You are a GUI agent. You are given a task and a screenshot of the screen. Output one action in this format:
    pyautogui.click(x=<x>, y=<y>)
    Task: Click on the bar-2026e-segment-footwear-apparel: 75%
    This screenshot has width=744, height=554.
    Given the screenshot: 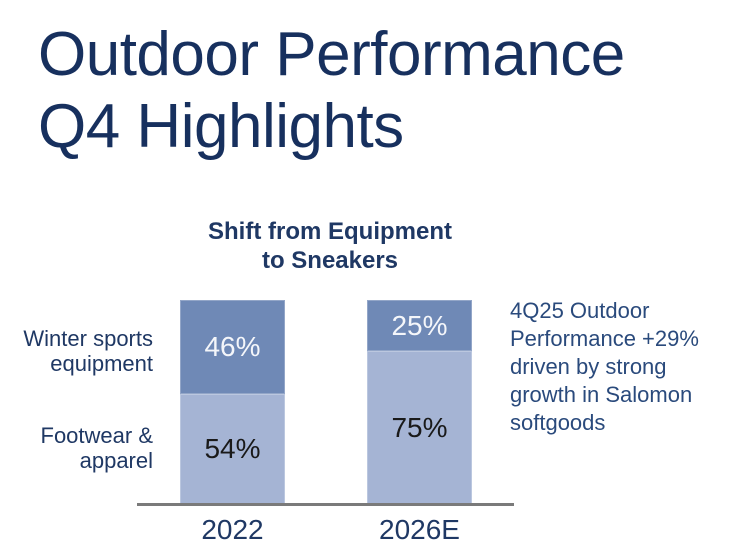 What is the action you would take?
    pyautogui.click(x=419, y=427)
    